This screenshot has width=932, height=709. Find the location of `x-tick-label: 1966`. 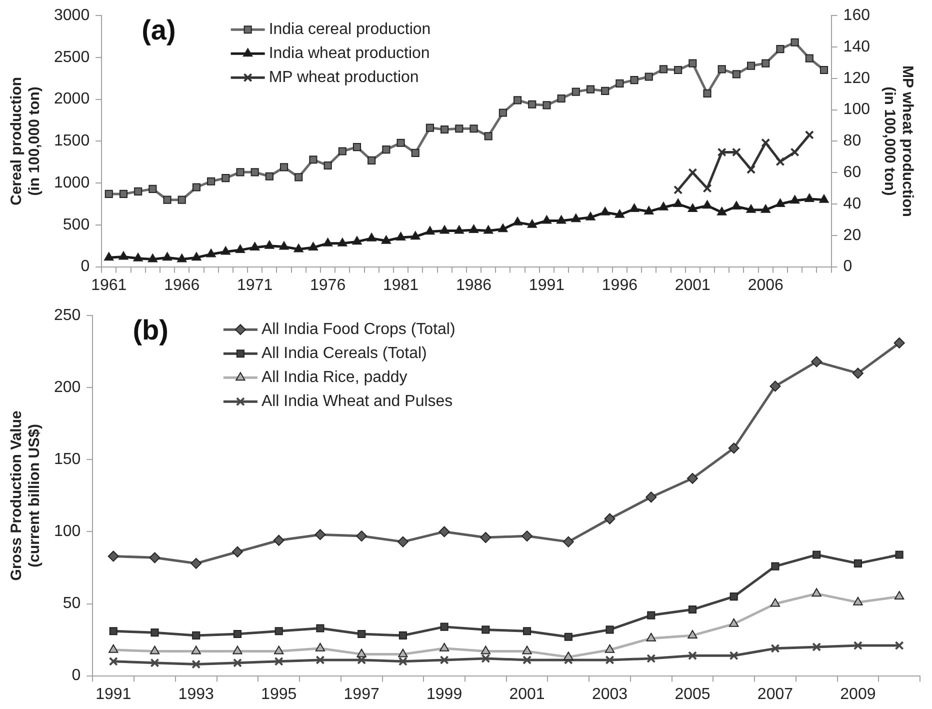

x-tick-label: 1966 is located at coordinates (182, 285).